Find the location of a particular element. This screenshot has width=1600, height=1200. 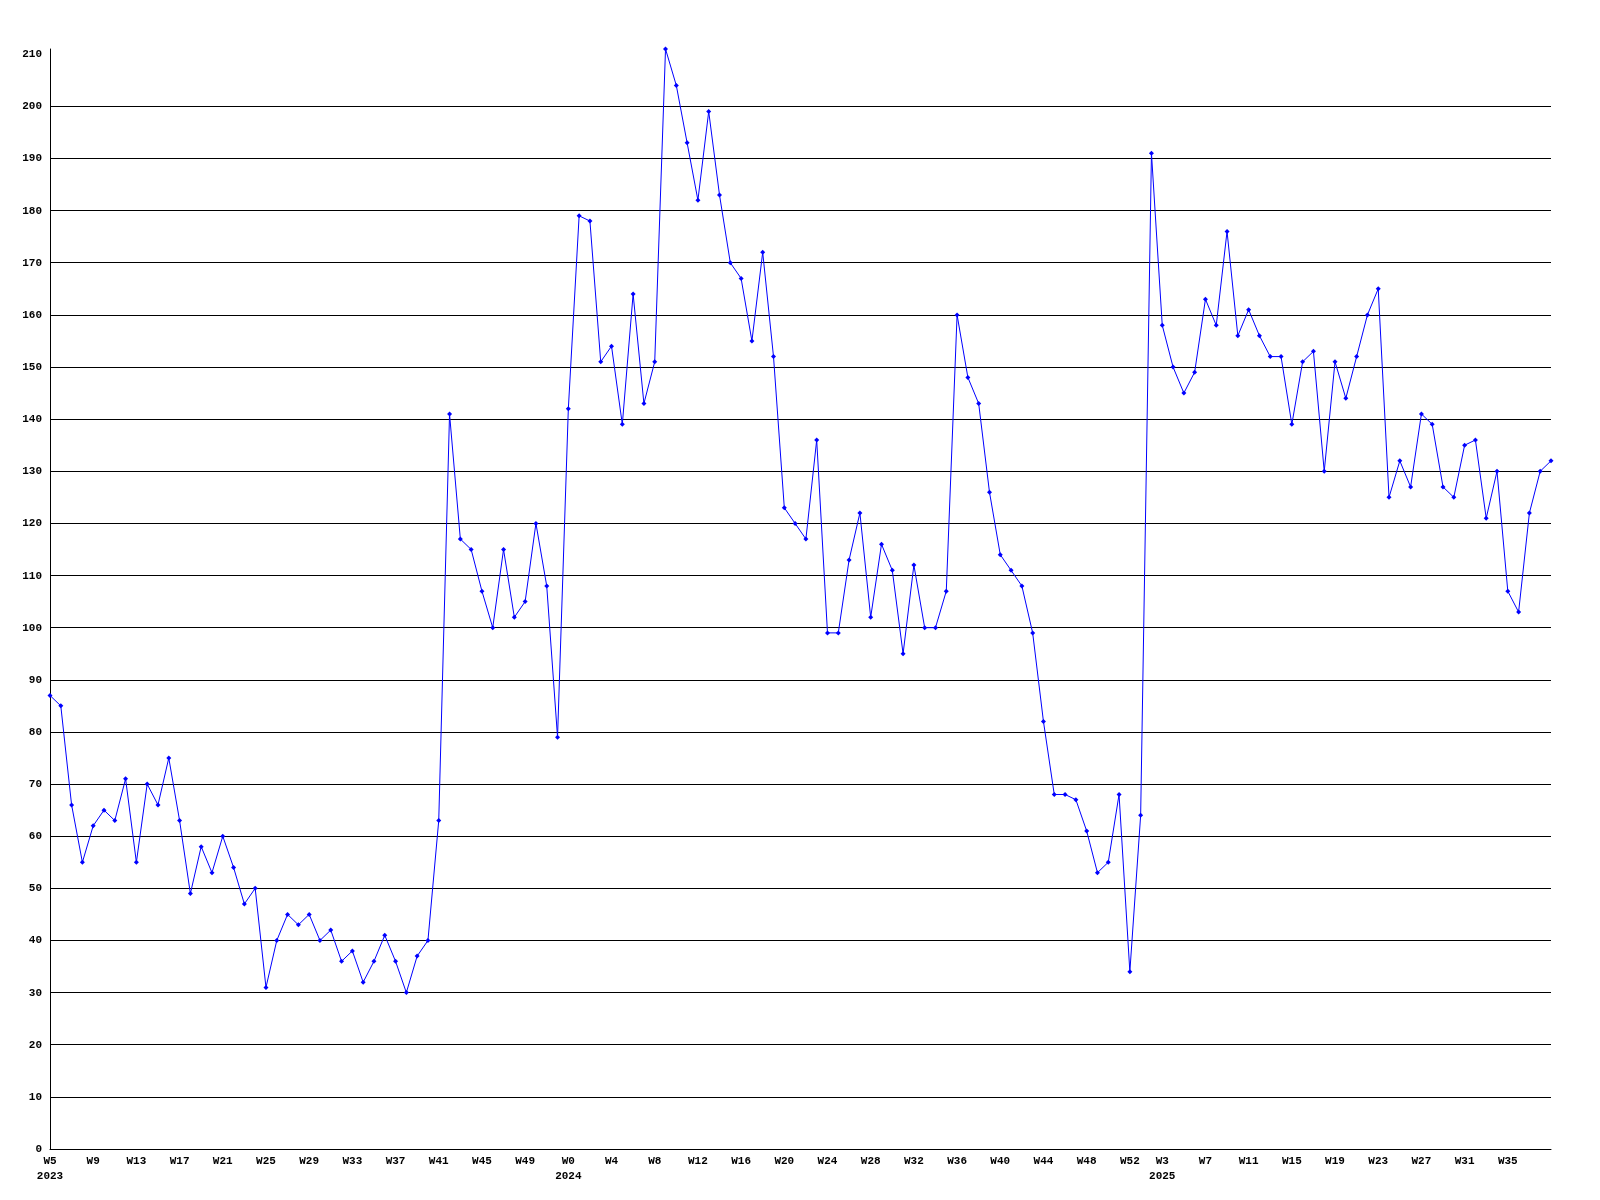

y-tick-label: 30 is located at coordinates (35, 992).